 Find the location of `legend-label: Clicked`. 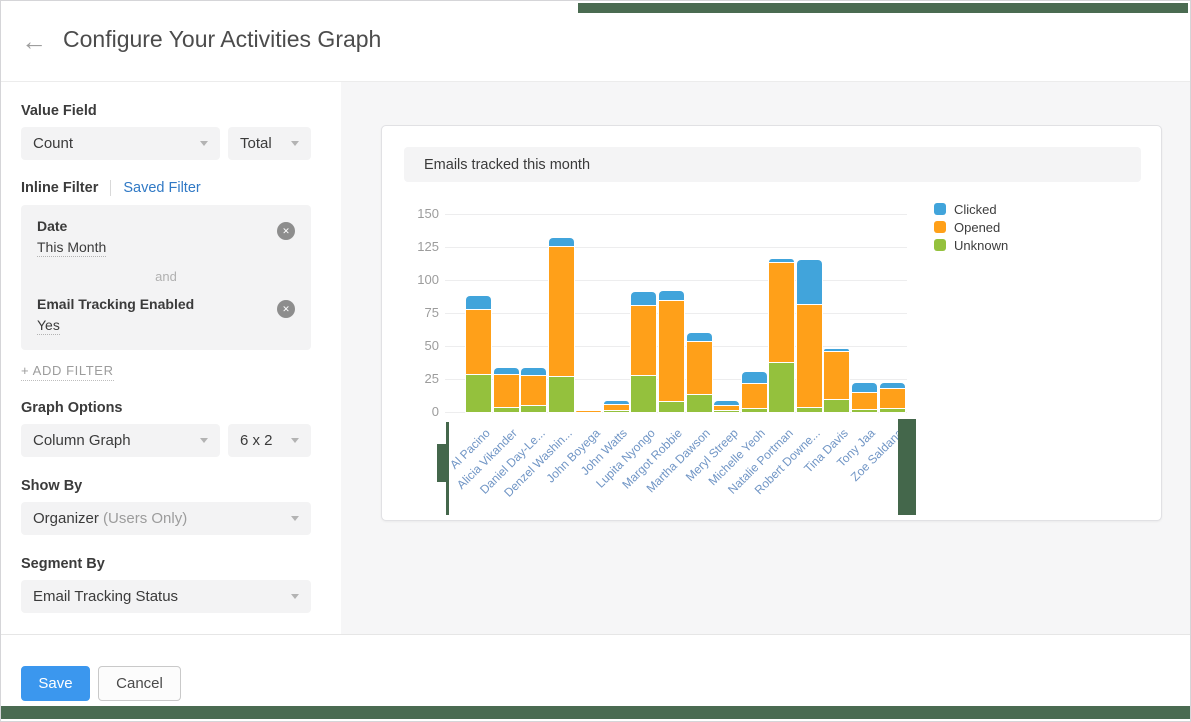

legend-label: Clicked is located at coordinates (975, 209).